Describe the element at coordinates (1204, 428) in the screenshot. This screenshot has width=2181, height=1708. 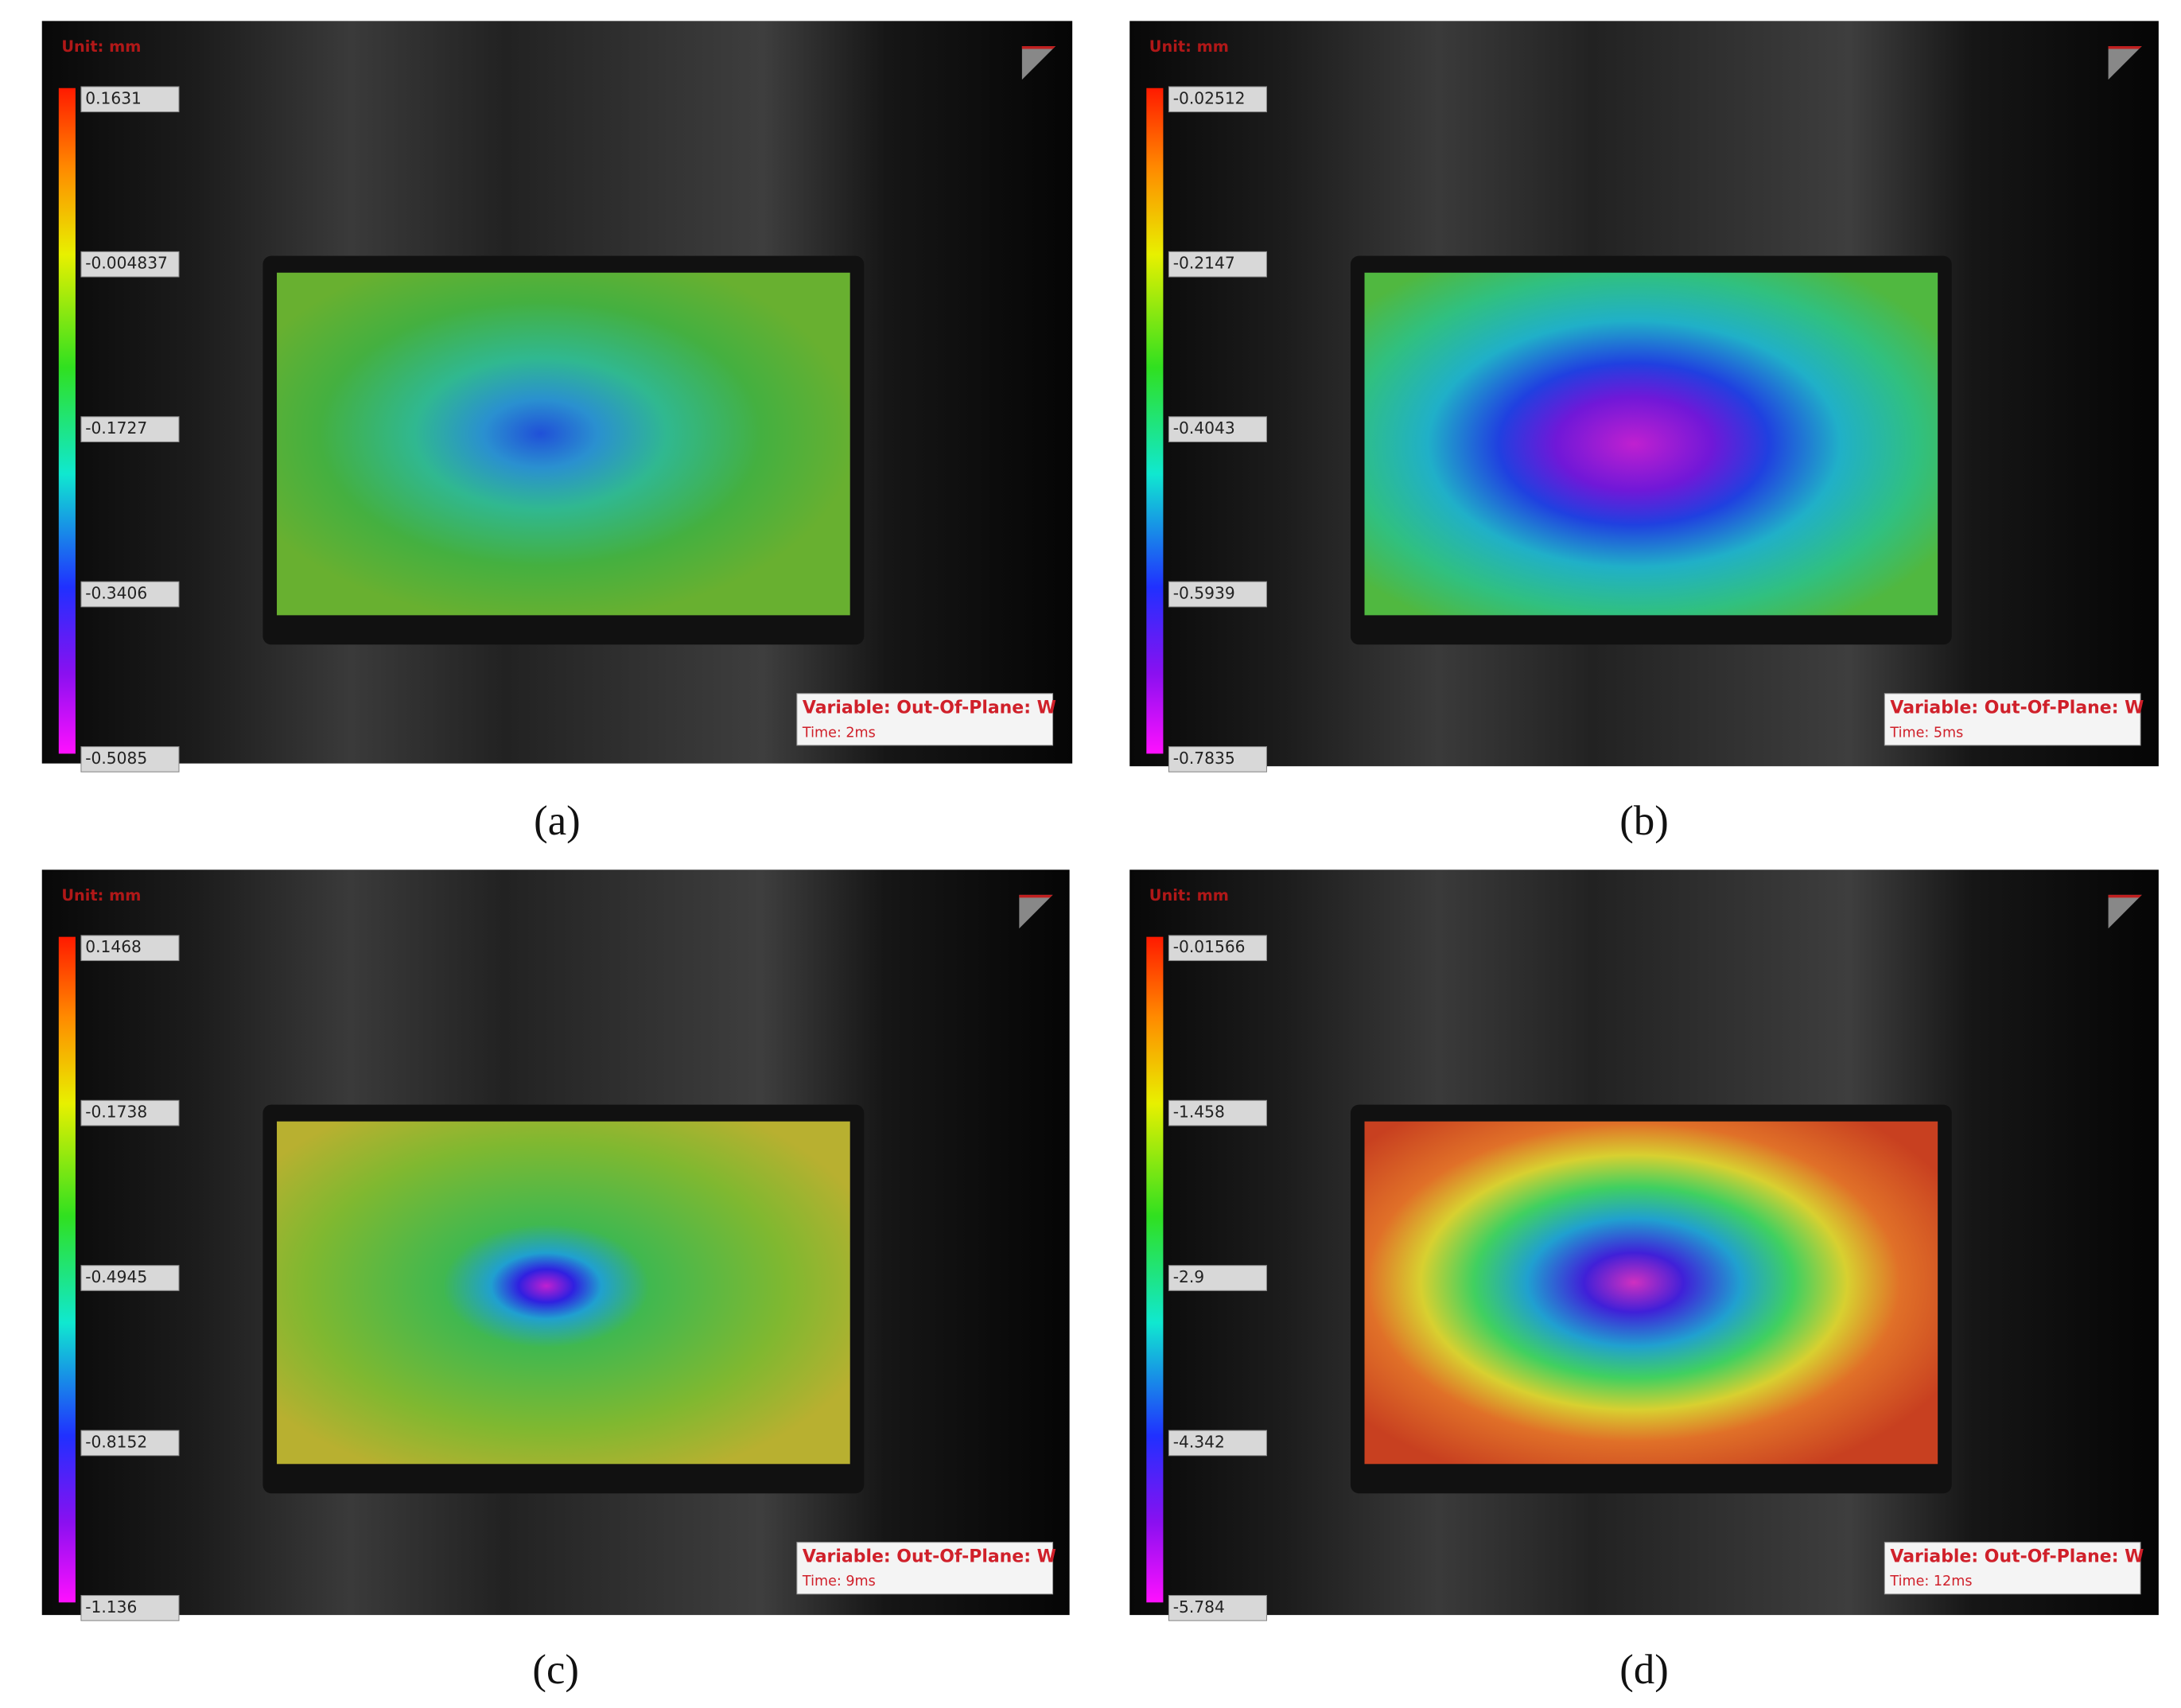
I see `scale-label: -0.4043` at that location.